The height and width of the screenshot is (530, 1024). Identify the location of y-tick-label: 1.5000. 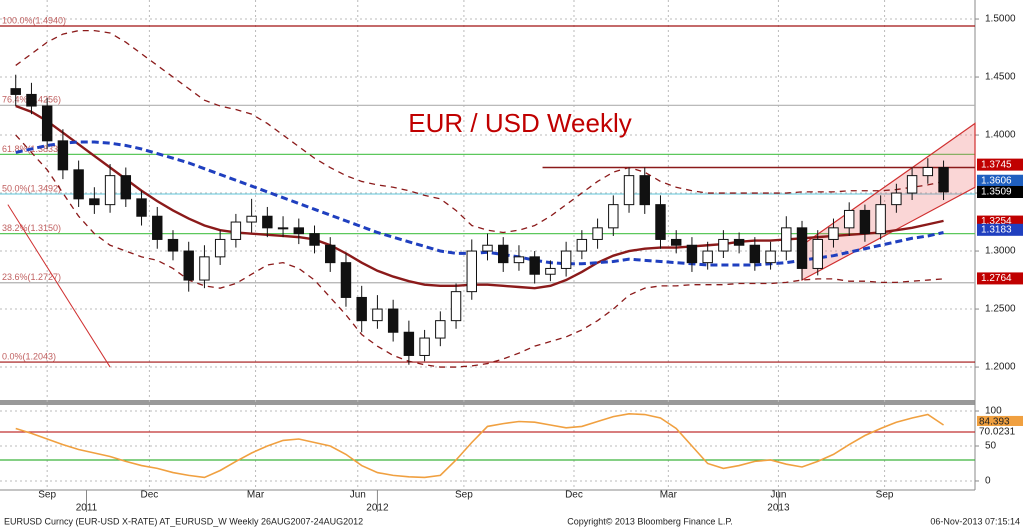
(1000, 19).